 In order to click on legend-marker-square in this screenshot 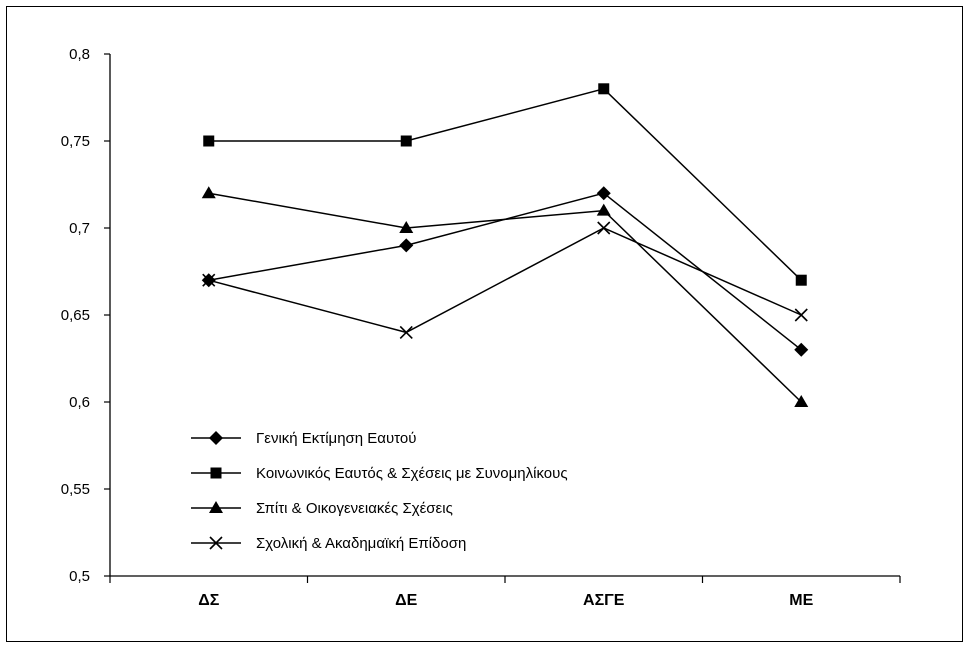, I will do `click(216, 473)`.